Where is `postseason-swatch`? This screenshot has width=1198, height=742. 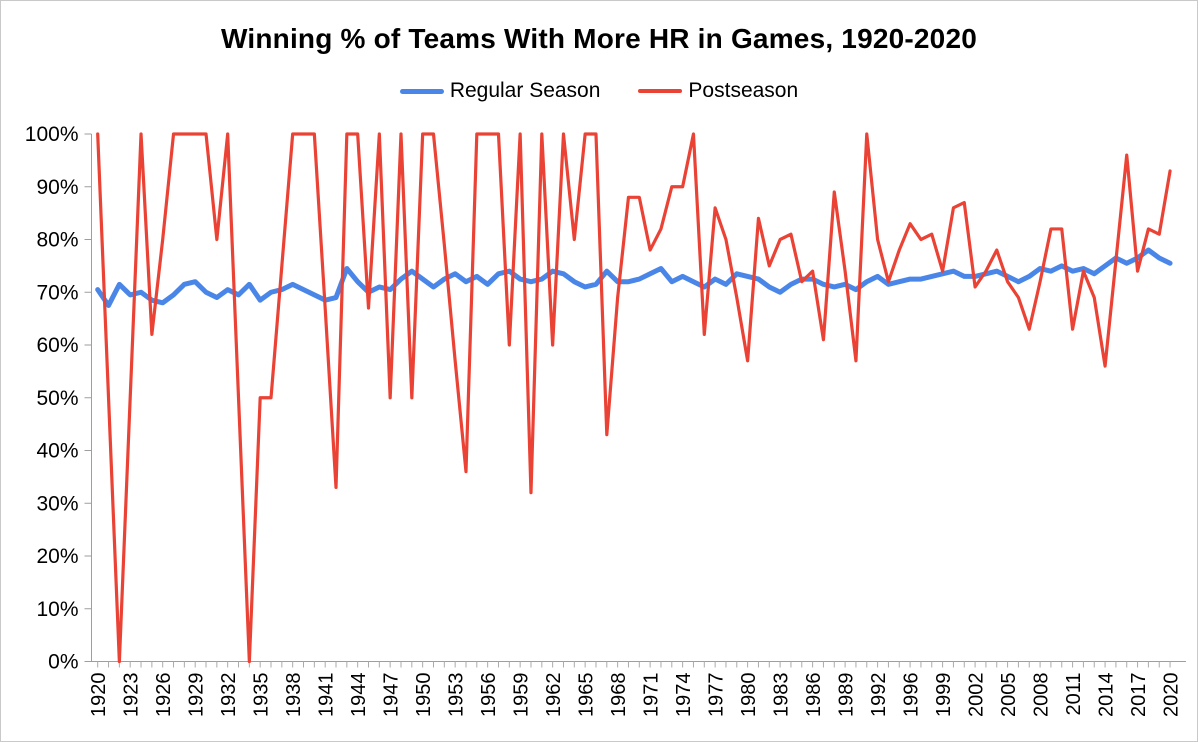
postseason-swatch is located at coordinates (660, 91).